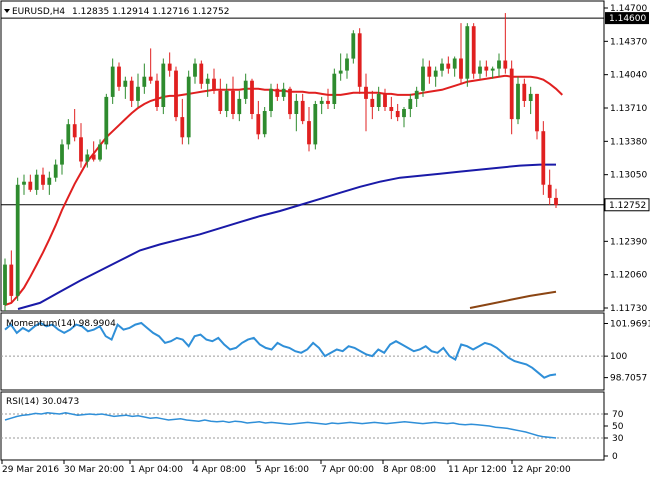  Describe the element at coordinates (618, 439) in the screenshot. I see `rsi-tick-label: 30` at that location.